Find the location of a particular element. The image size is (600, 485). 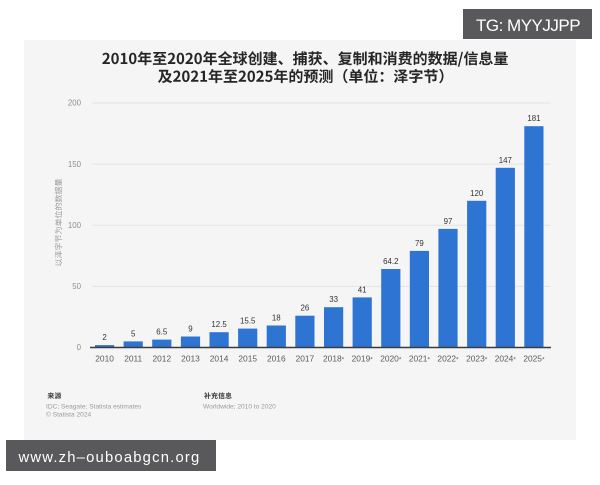

svg-text: 97 is located at coordinates (448, 221).